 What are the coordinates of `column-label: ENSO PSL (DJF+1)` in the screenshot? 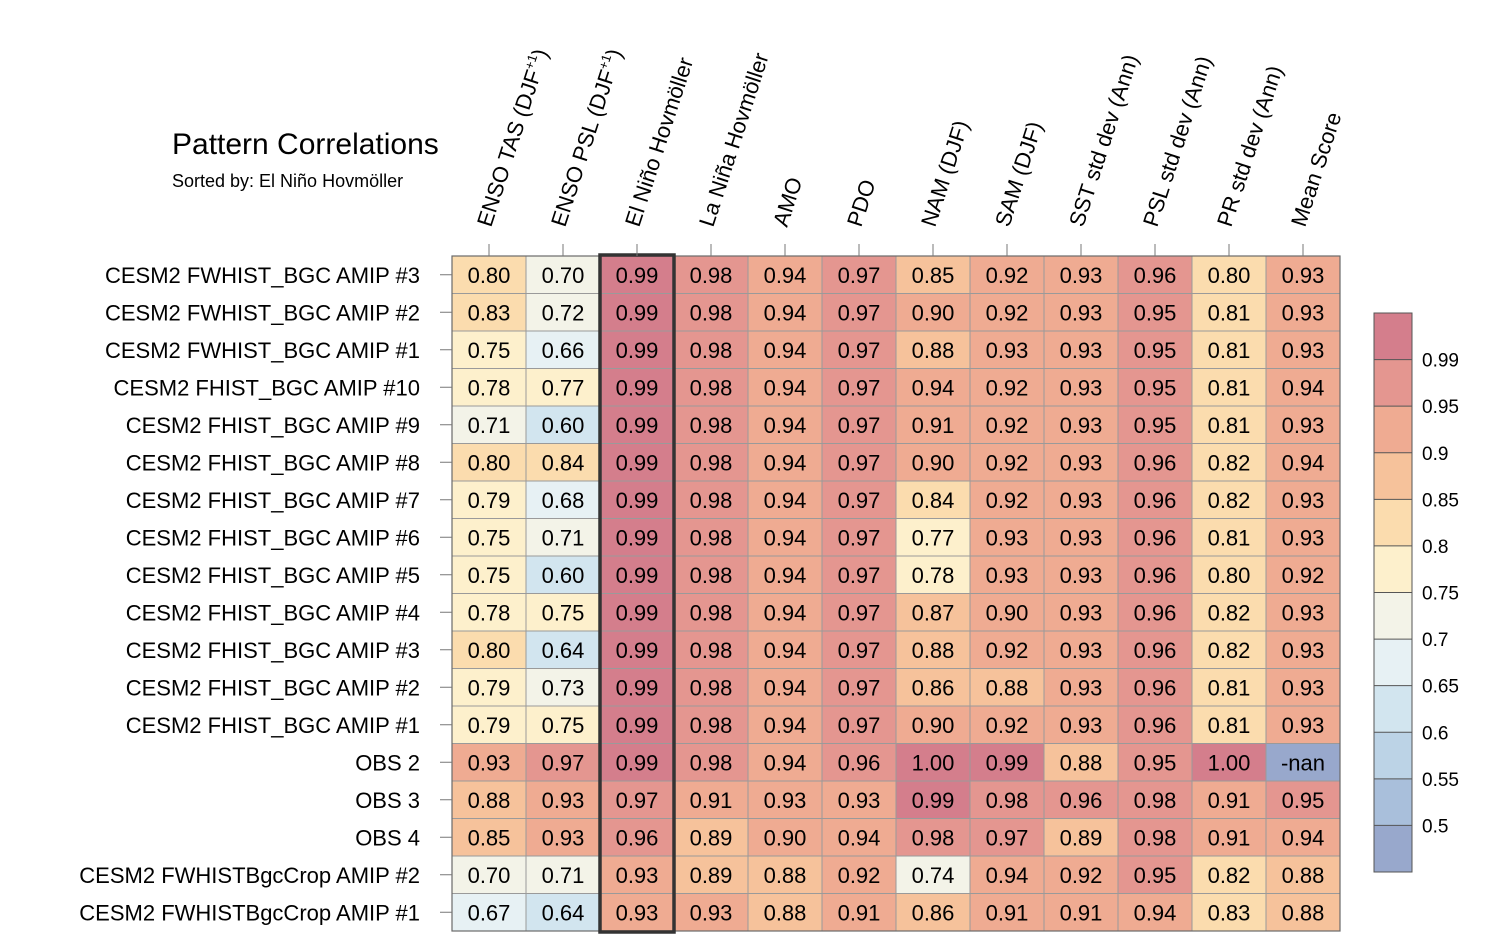 It's located at (586, 137).